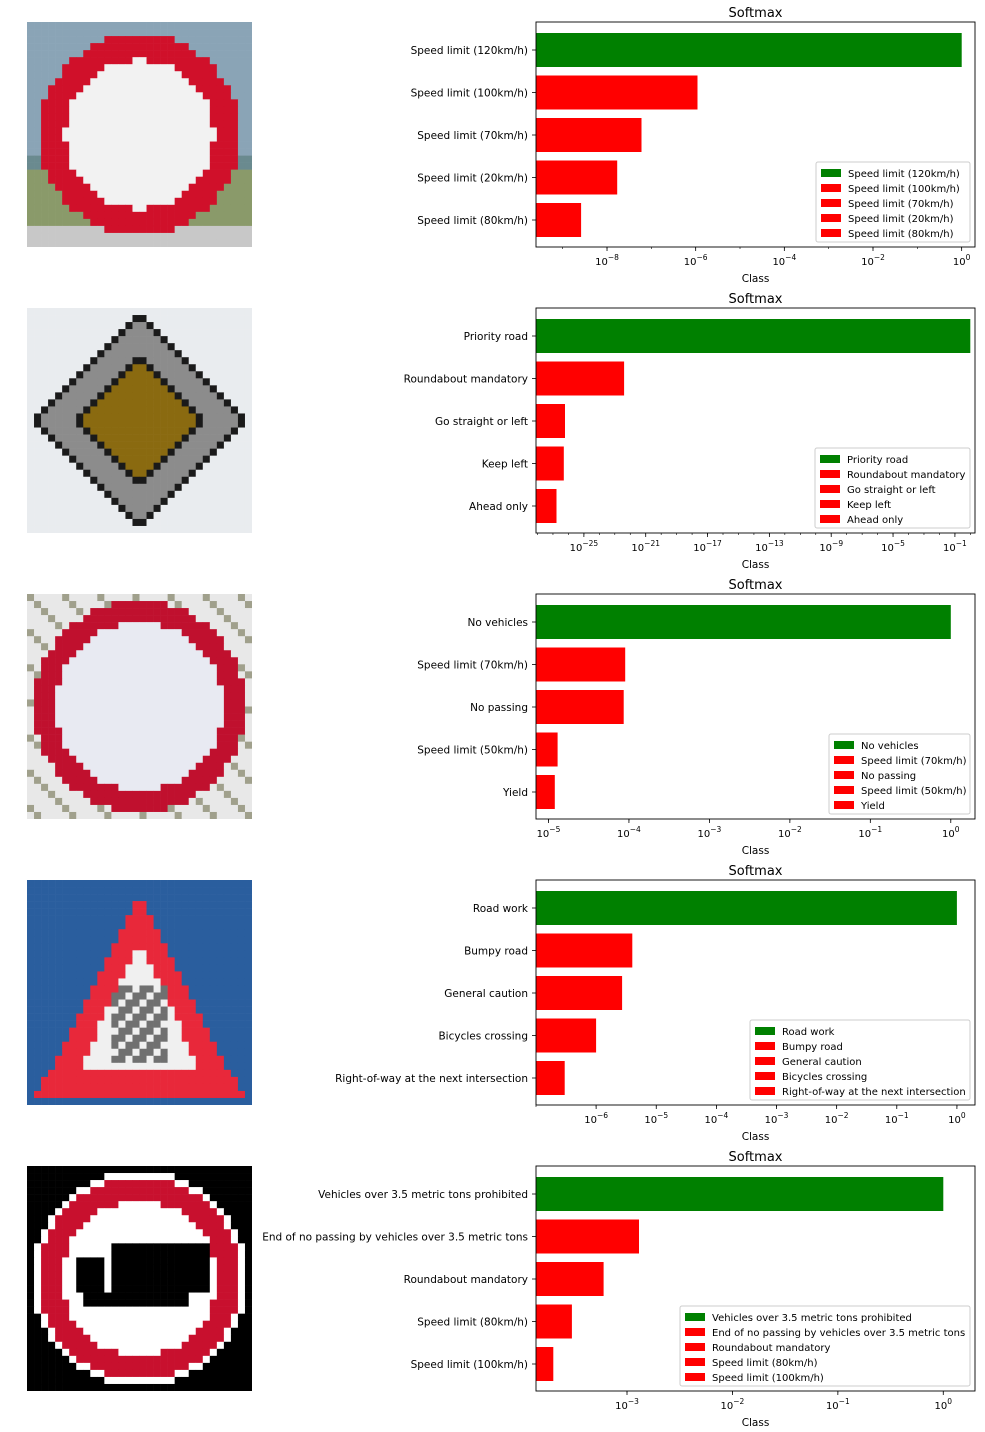  Describe the element at coordinates (824, 1077) in the screenshot. I see `legend-label-4: Bicycles crossing` at that location.